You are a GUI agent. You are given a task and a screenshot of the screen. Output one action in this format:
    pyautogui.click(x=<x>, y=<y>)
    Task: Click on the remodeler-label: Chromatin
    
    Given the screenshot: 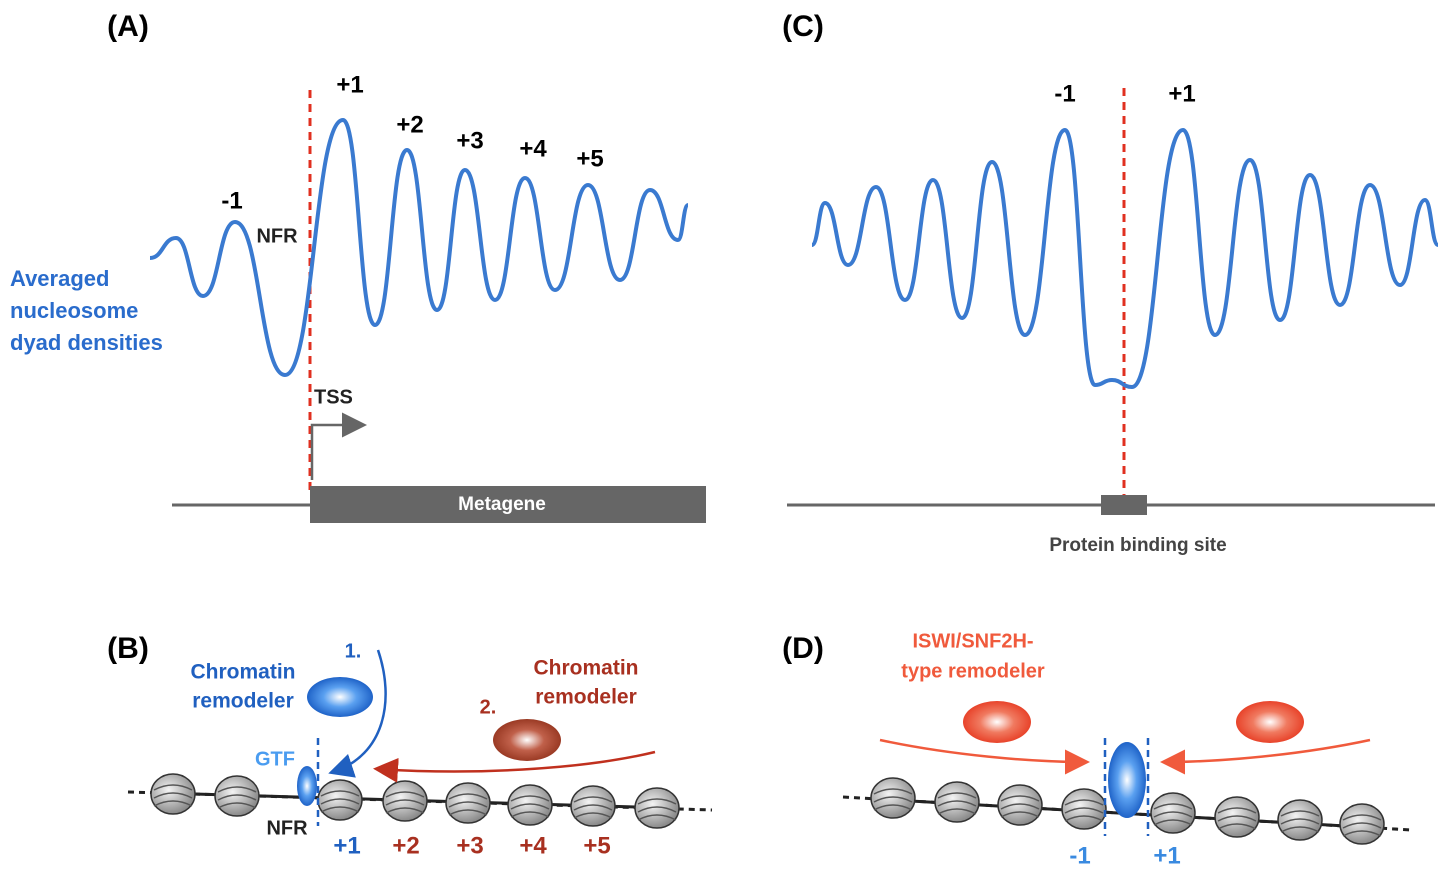 What is the action you would take?
    pyautogui.click(x=586, y=668)
    